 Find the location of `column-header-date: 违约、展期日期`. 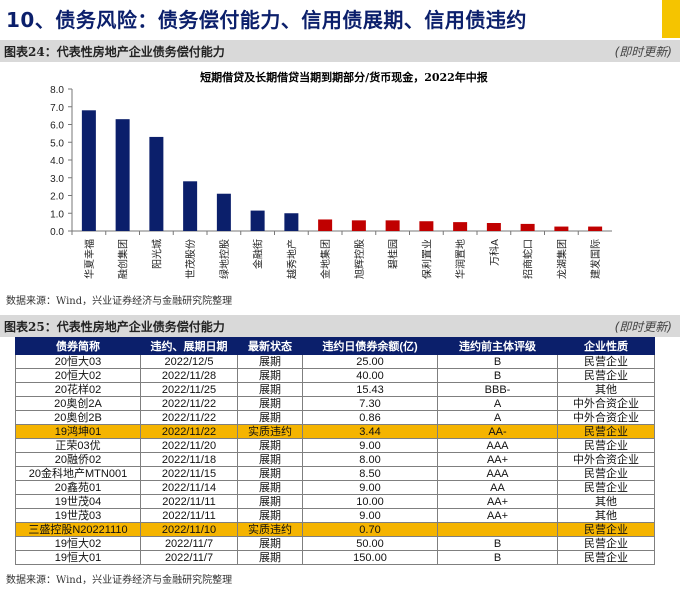

column-header-date: 违约、展期日期 is located at coordinates (189, 346).